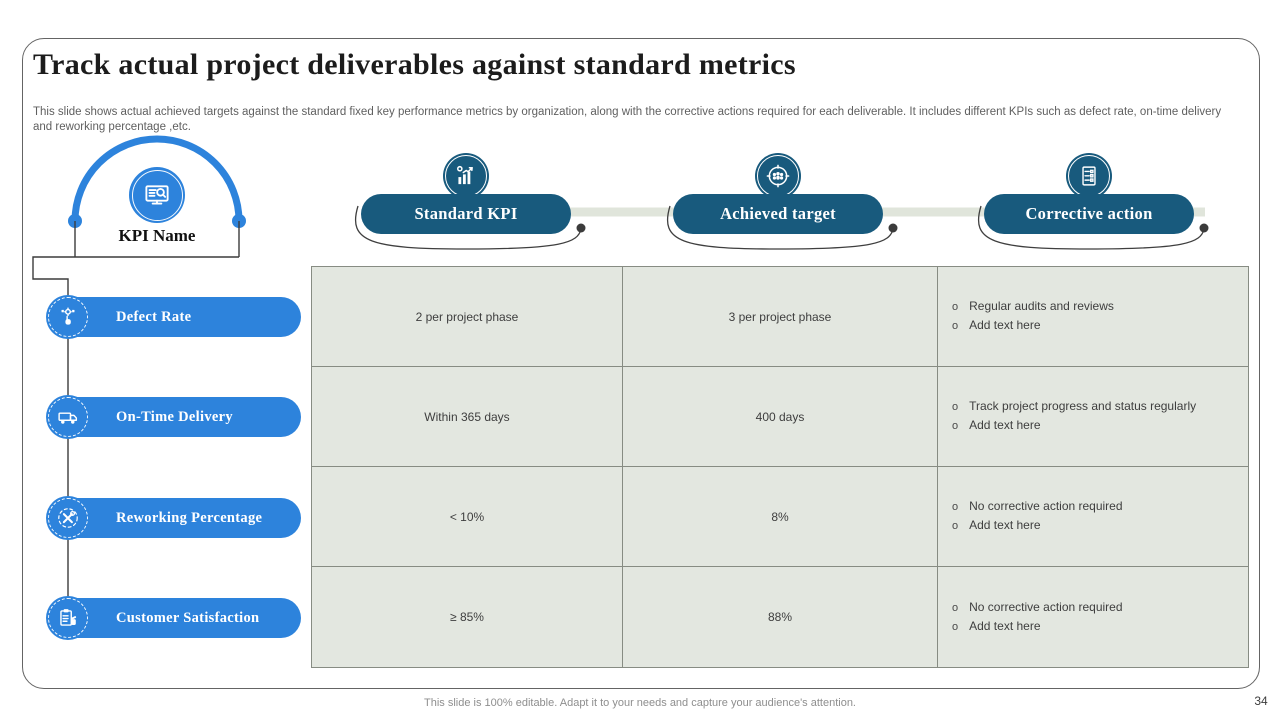 This screenshot has height=720, width=1280. What do you see at coordinates (1261, 701) in the screenshot?
I see `page-number: 34` at bounding box center [1261, 701].